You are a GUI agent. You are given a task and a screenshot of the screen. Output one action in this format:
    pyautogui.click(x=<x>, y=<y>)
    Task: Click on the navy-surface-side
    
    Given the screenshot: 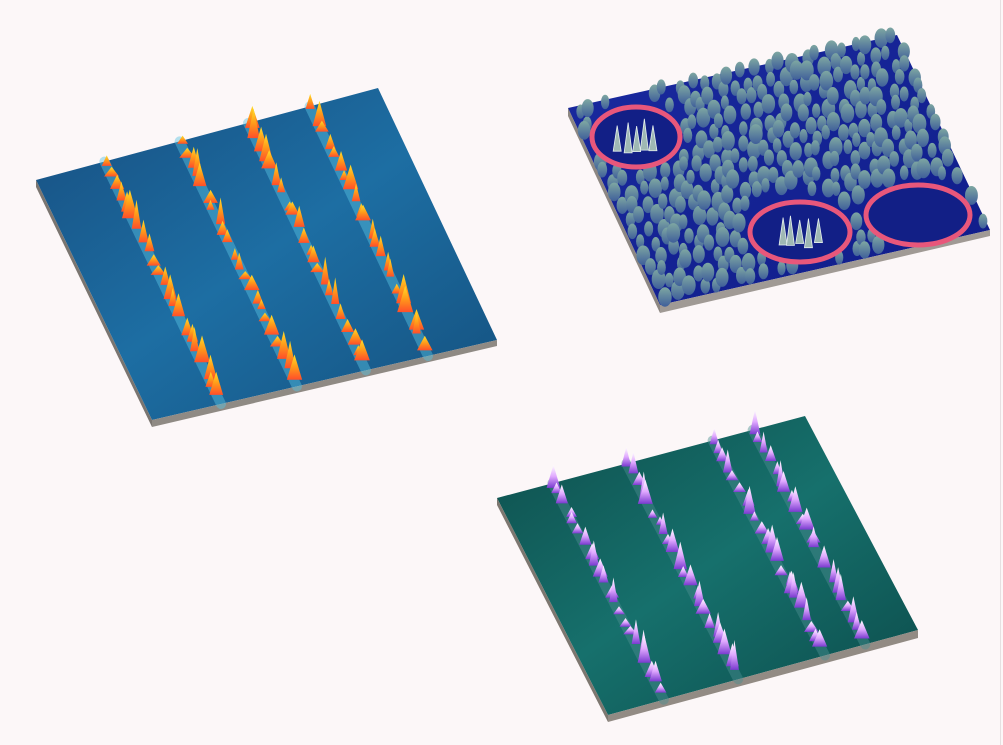 What is the action you would take?
    pyautogui.click(x=825, y=271)
    